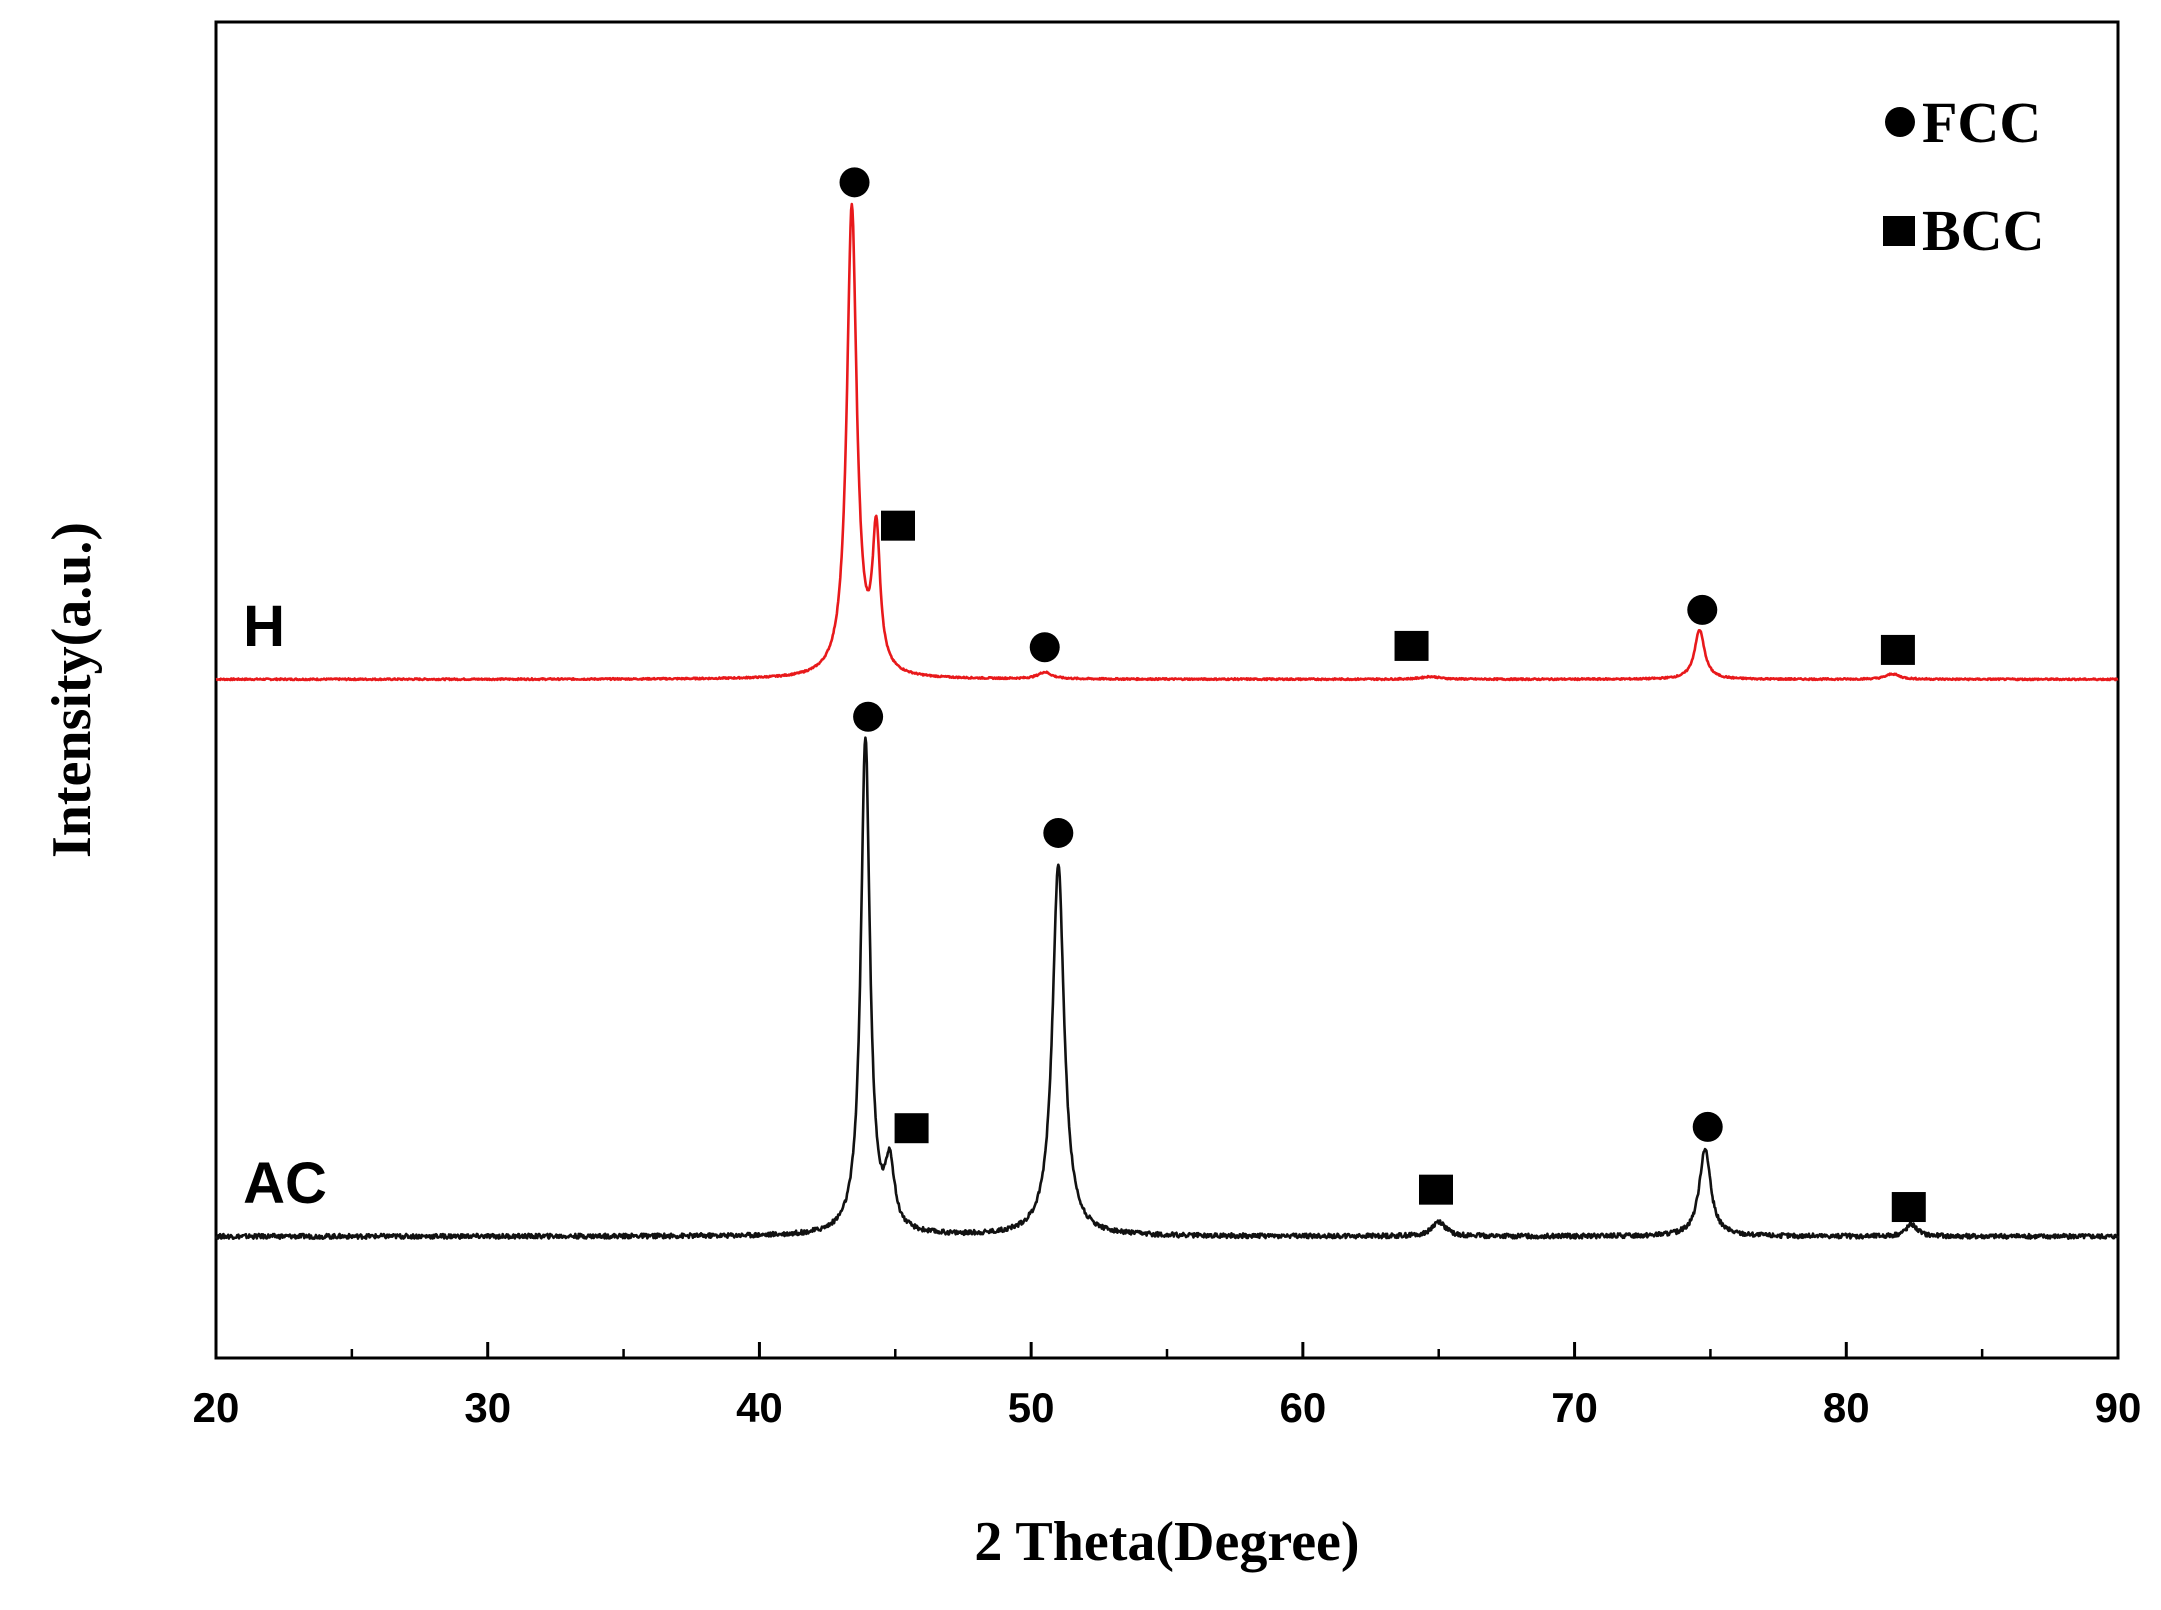  What do you see at coordinates (2118, 1407) in the screenshot?
I see `x-tick-label: 90` at bounding box center [2118, 1407].